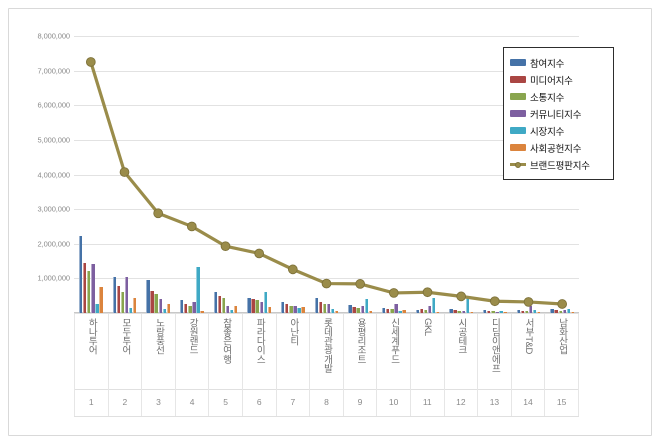 The width and height of the screenshot is (660, 445). I want to click on x-axis-rank-cell: 8, so click(327, 402).